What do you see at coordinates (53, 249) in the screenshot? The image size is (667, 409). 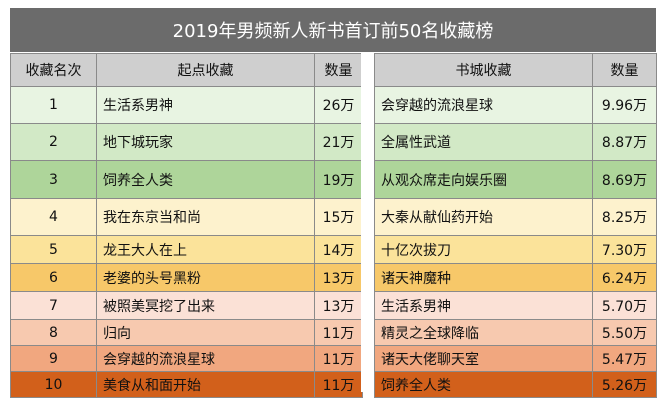 I see `rank-cell: 5` at bounding box center [53, 249].